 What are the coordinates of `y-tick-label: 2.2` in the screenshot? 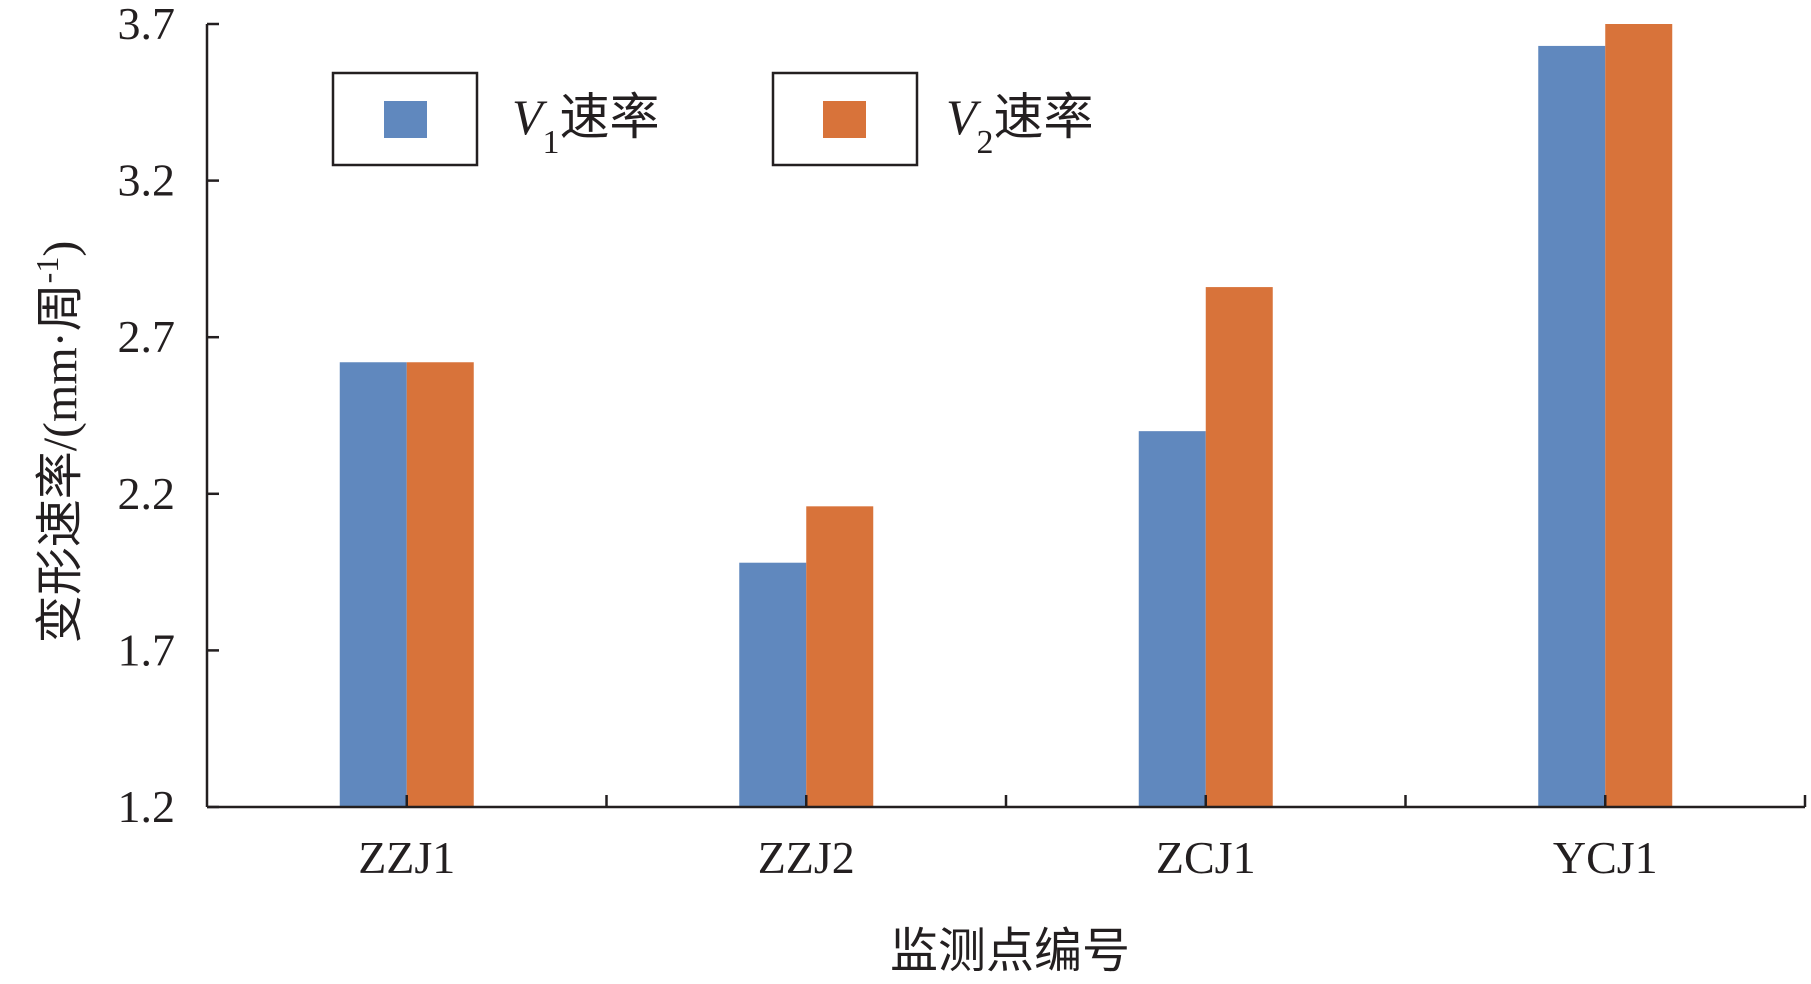 It's located at (147, 493).